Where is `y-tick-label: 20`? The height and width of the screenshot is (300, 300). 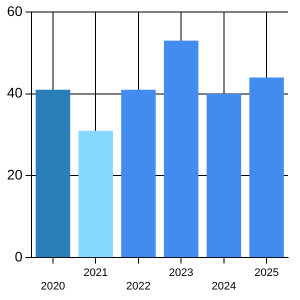
y-tick-label: 20 is located at coordinates (14, 174).